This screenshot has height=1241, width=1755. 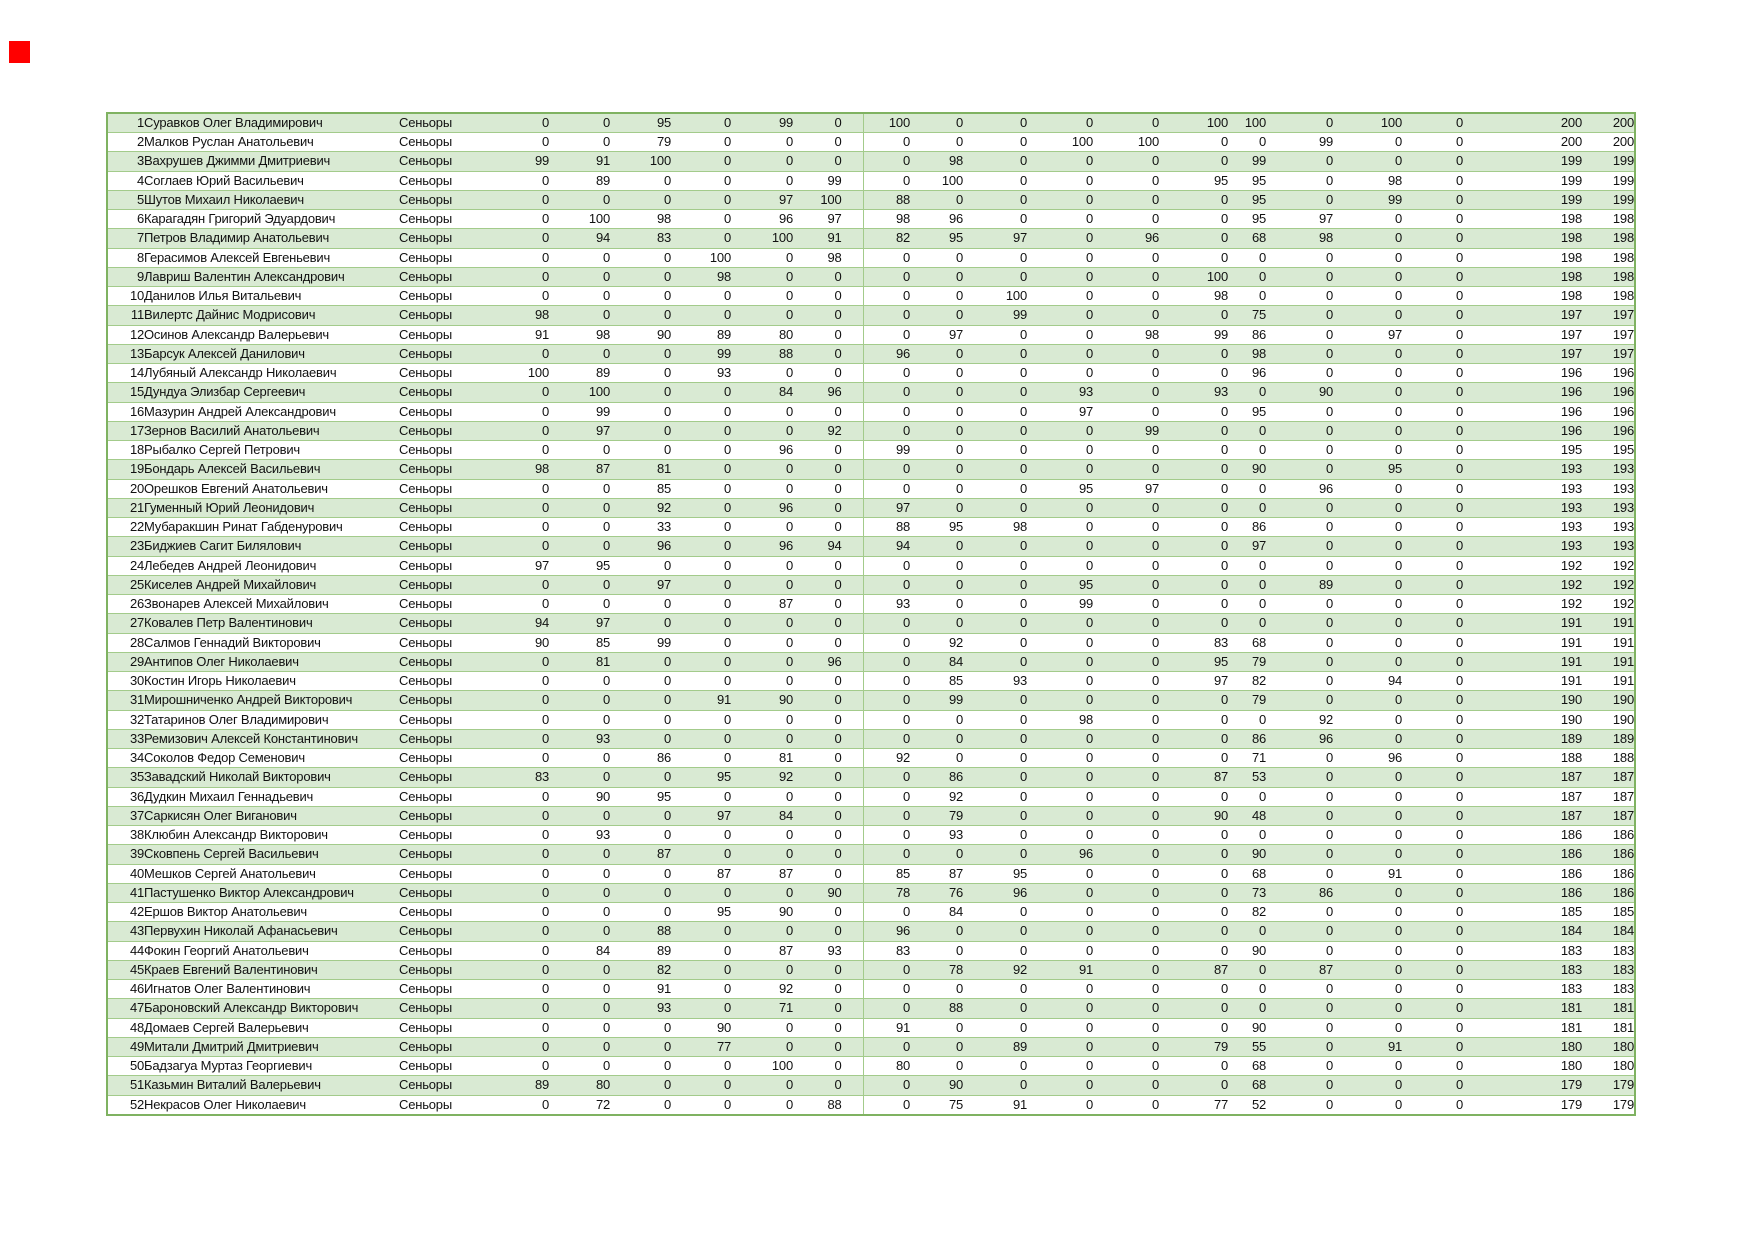 I want to click on total-final-cell: 186, so click(x=1608, y=893).